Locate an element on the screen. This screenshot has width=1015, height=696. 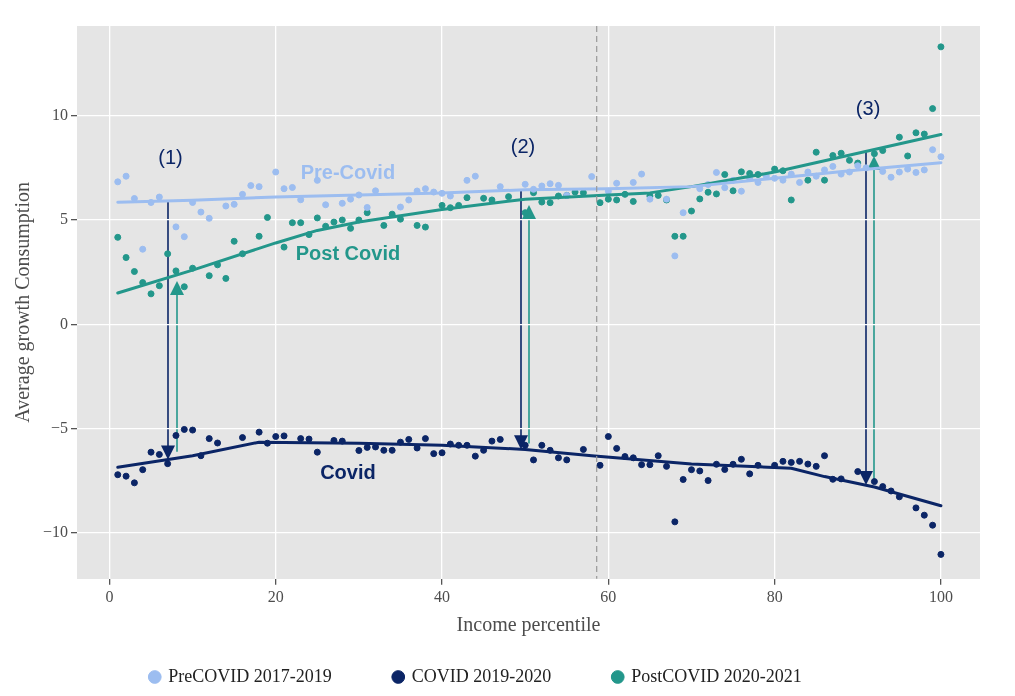
x-tick-label: 40 is located at coordinates (442, 596).